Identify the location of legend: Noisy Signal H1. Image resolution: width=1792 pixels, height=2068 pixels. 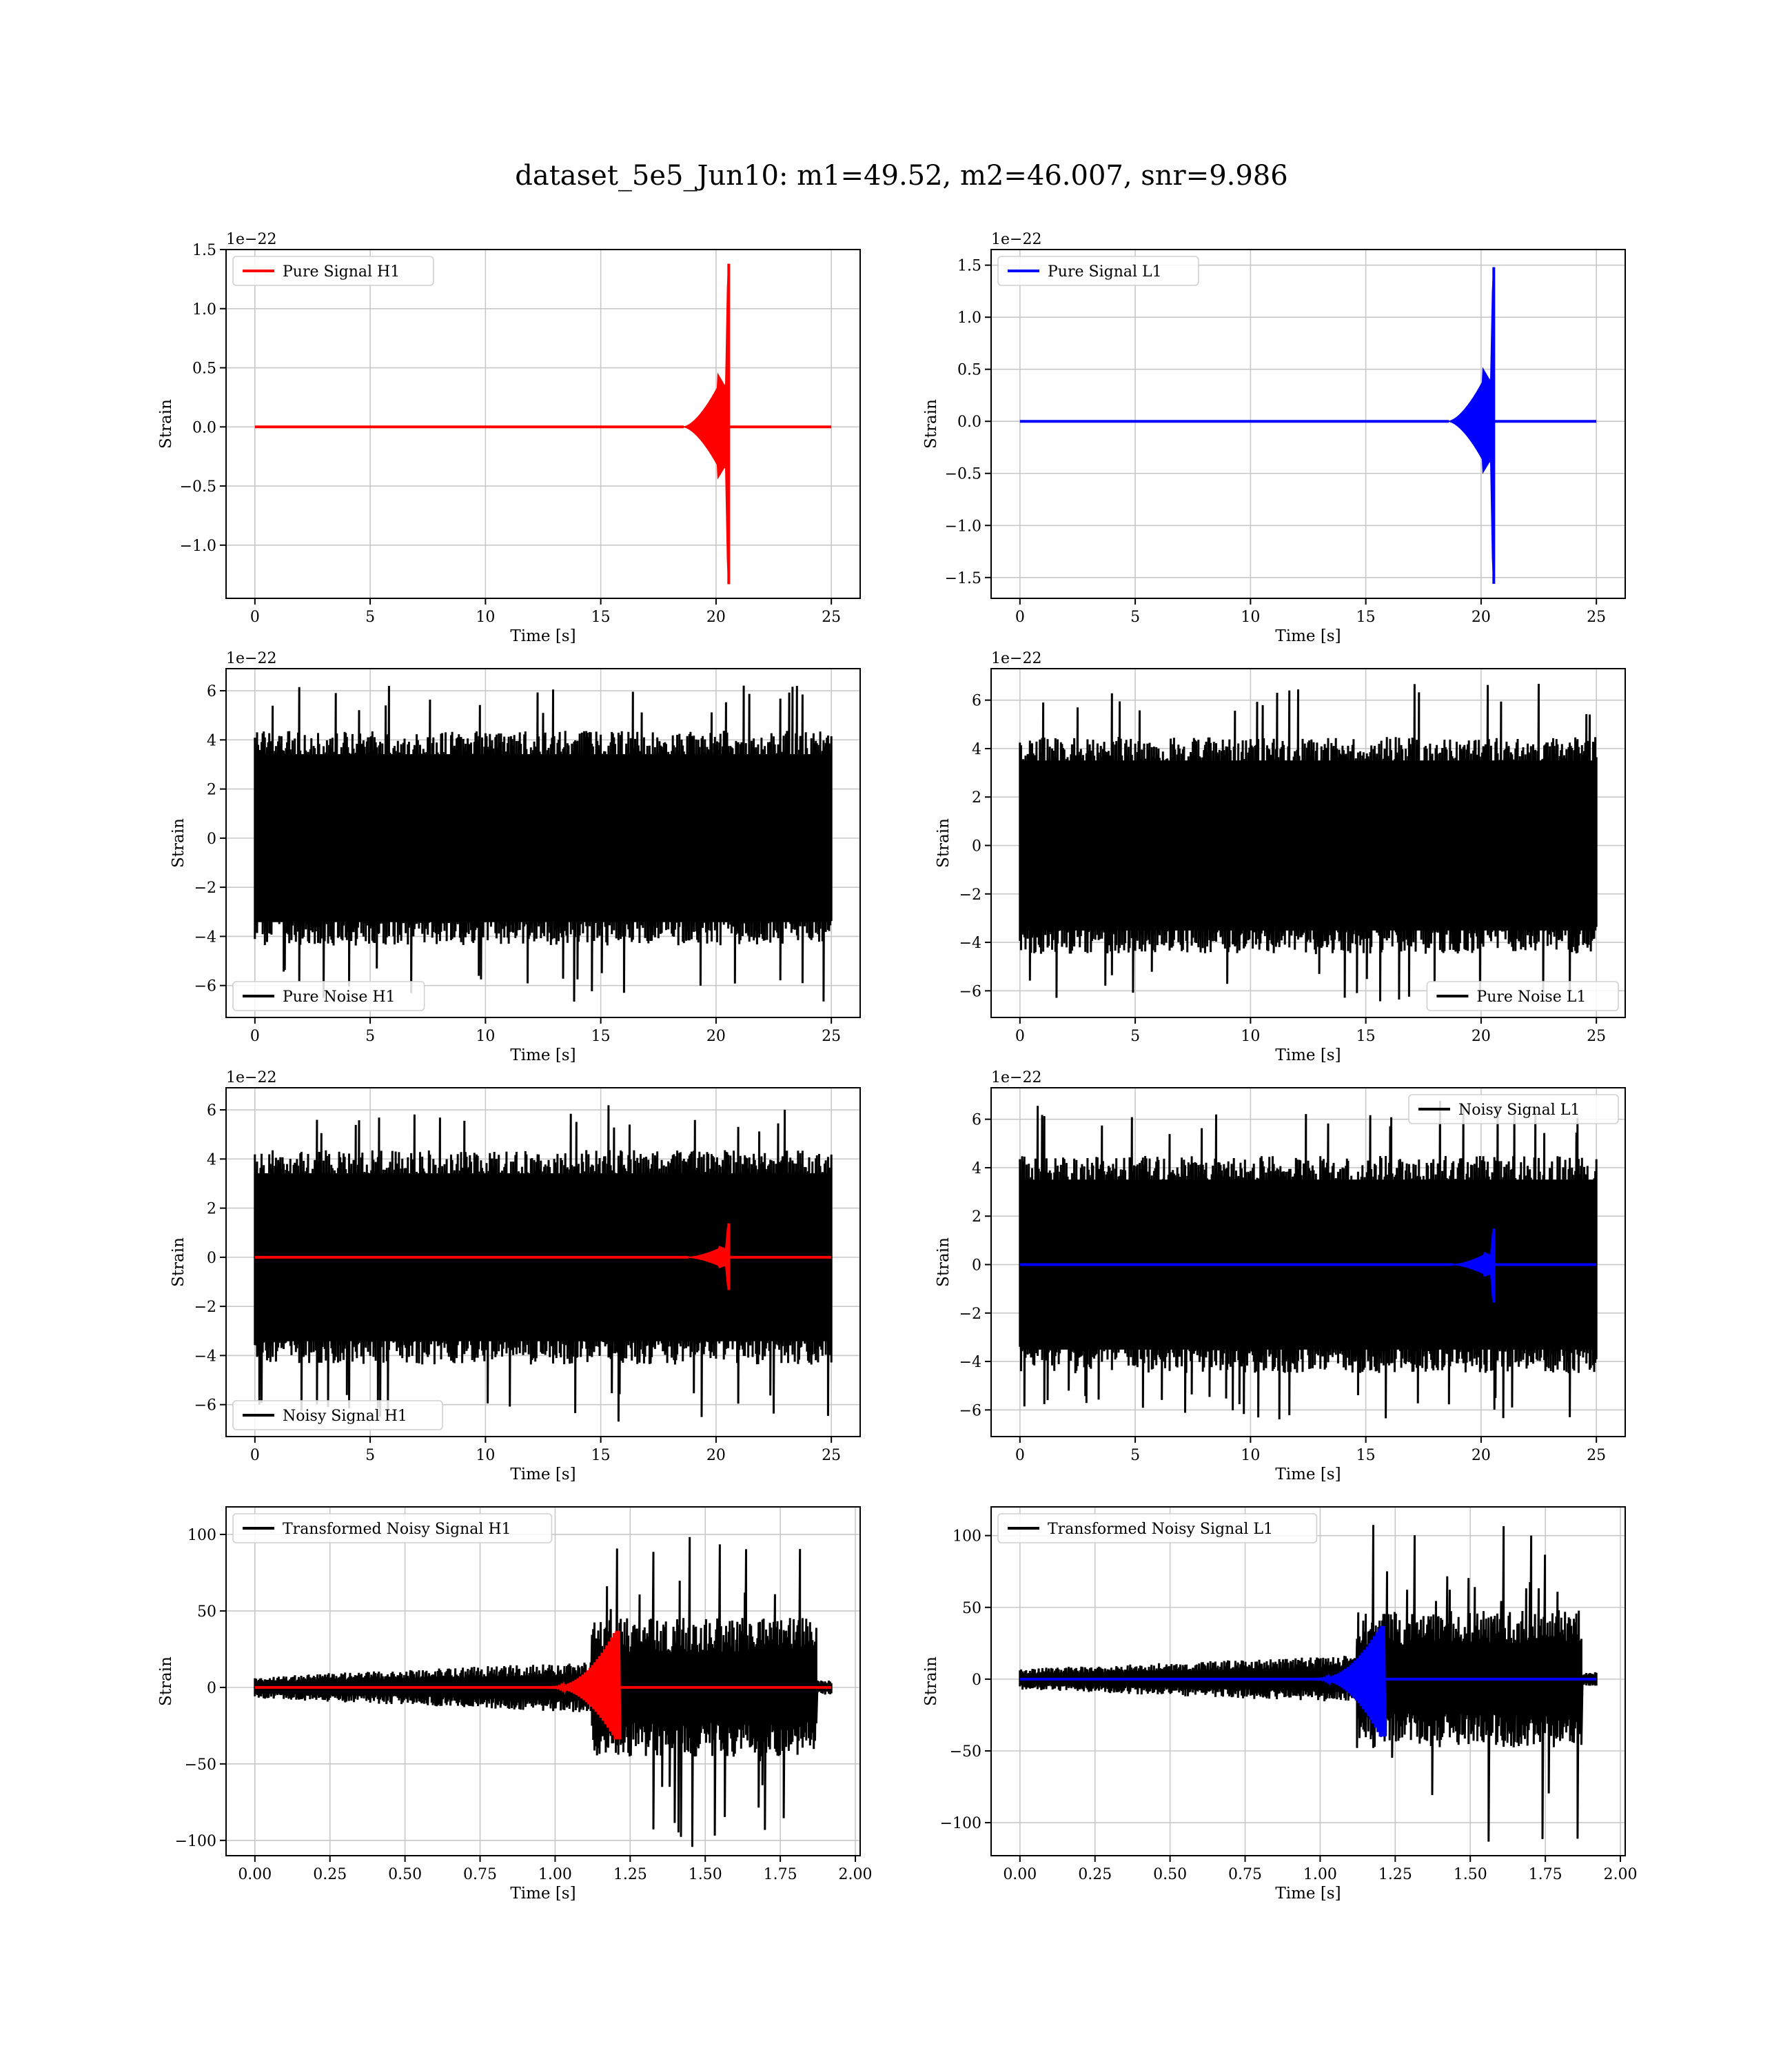
(337, 1415).